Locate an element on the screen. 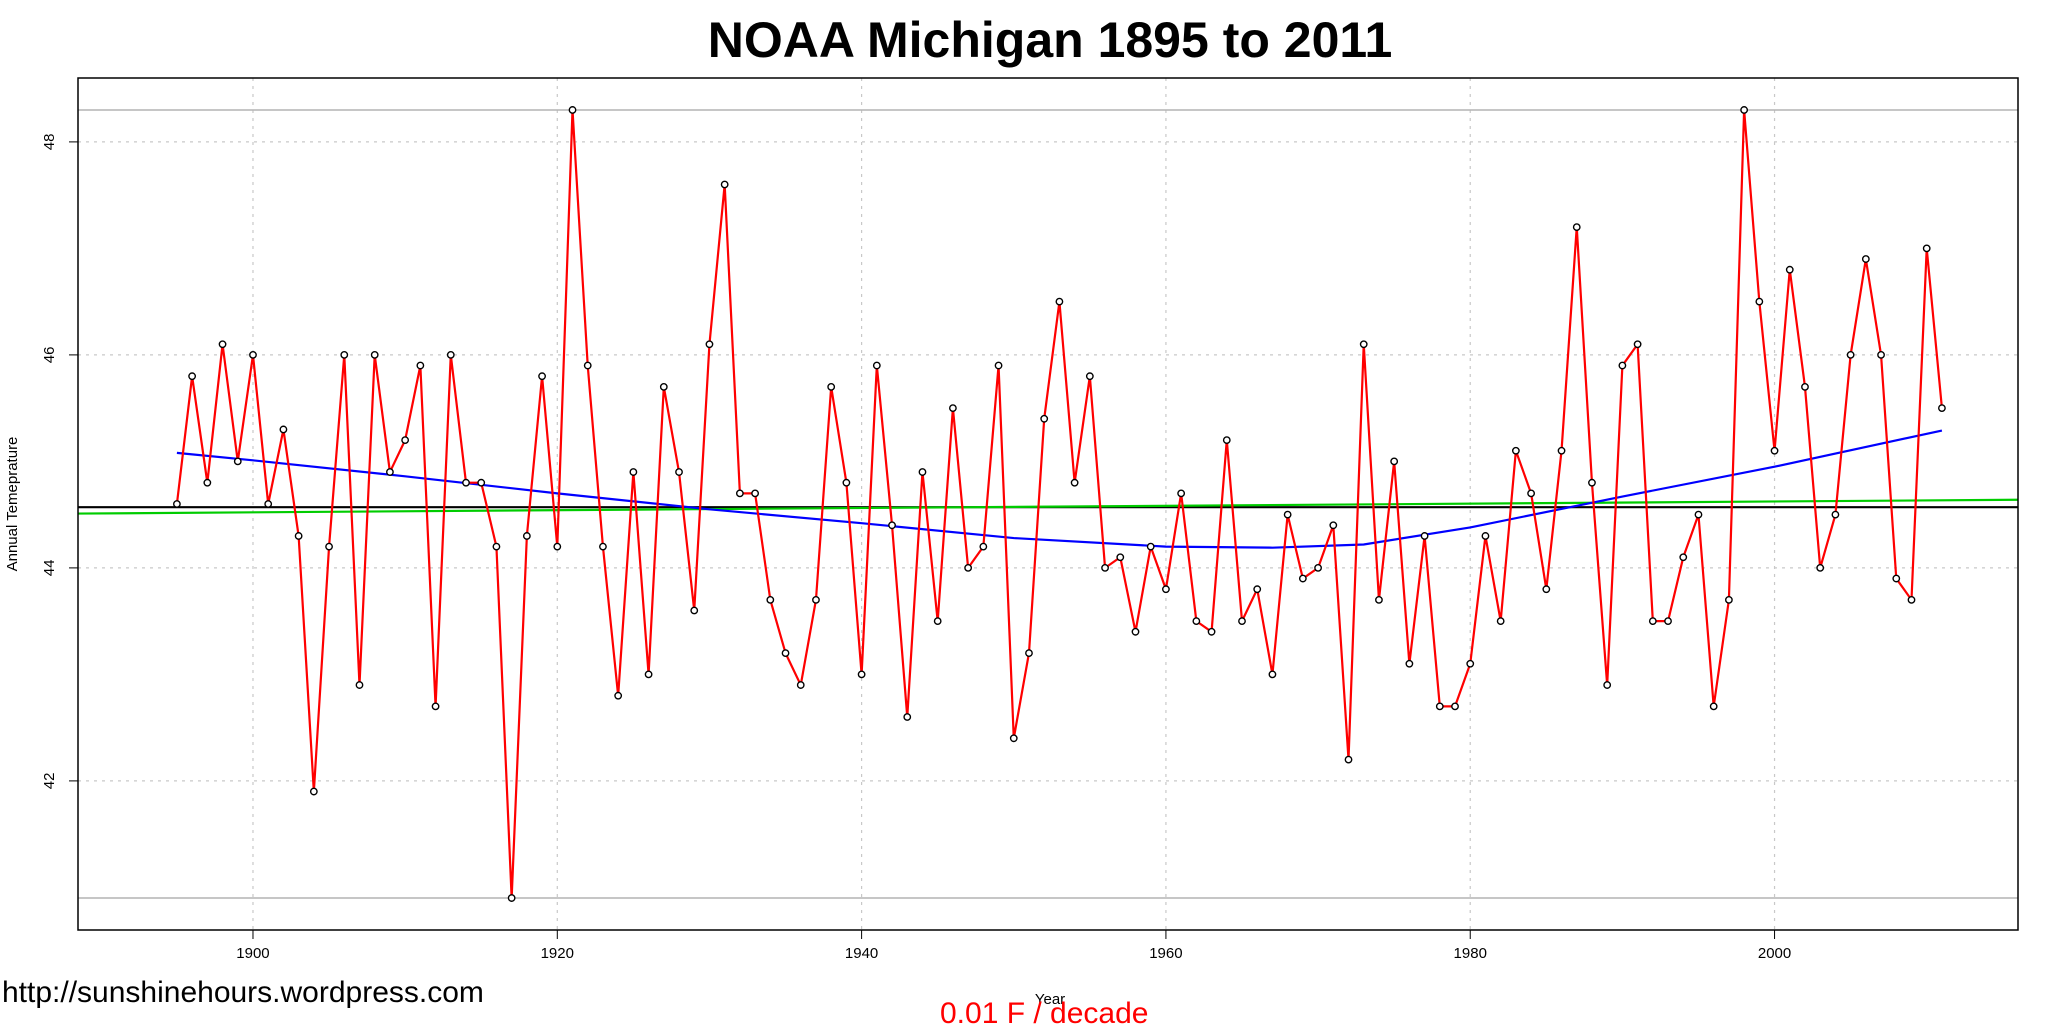  chart-title: NOAA Michigan 1895 to 2011 is located at coordinates (1050, 40).